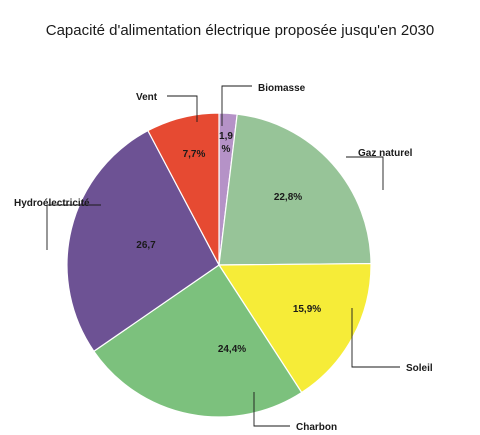 The image size is (480, 435). I want to click on category-label-hydroelectricite: Hydroélectricité, so click(52, 203).